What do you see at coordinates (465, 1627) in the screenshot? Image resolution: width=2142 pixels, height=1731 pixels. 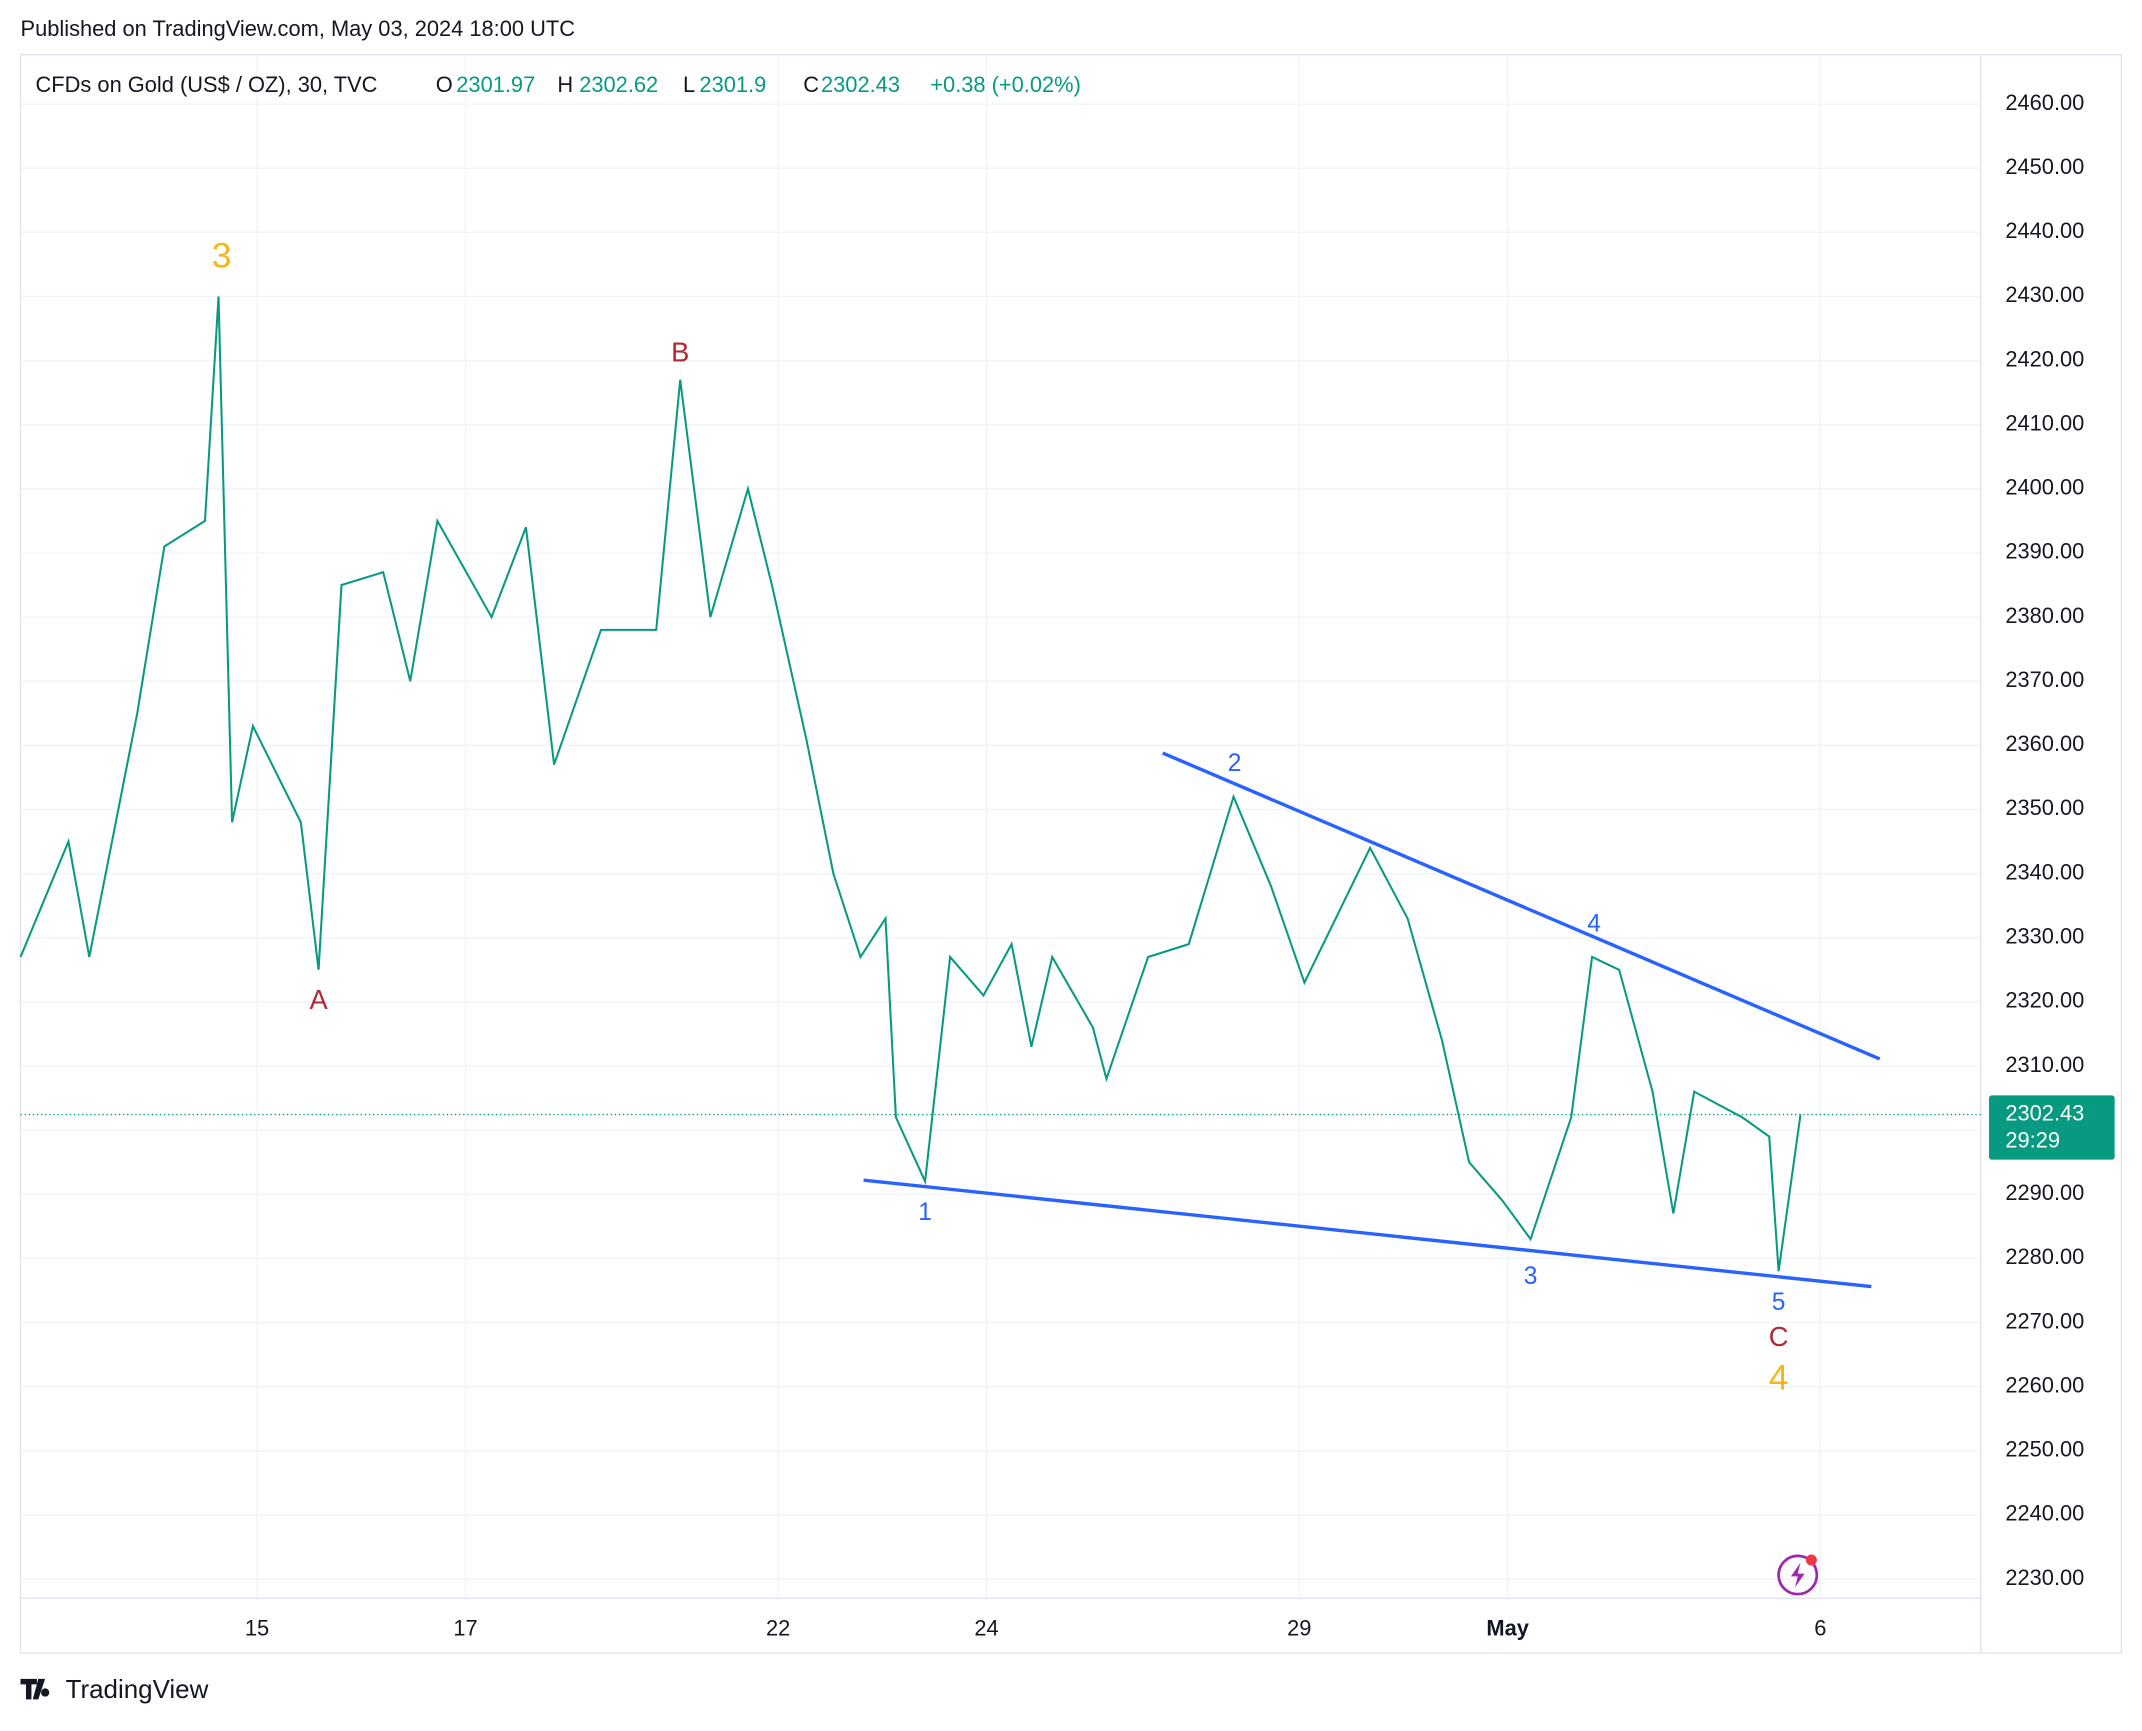 I see `x-tick-label: 17` at bounding box center [465, 1627].